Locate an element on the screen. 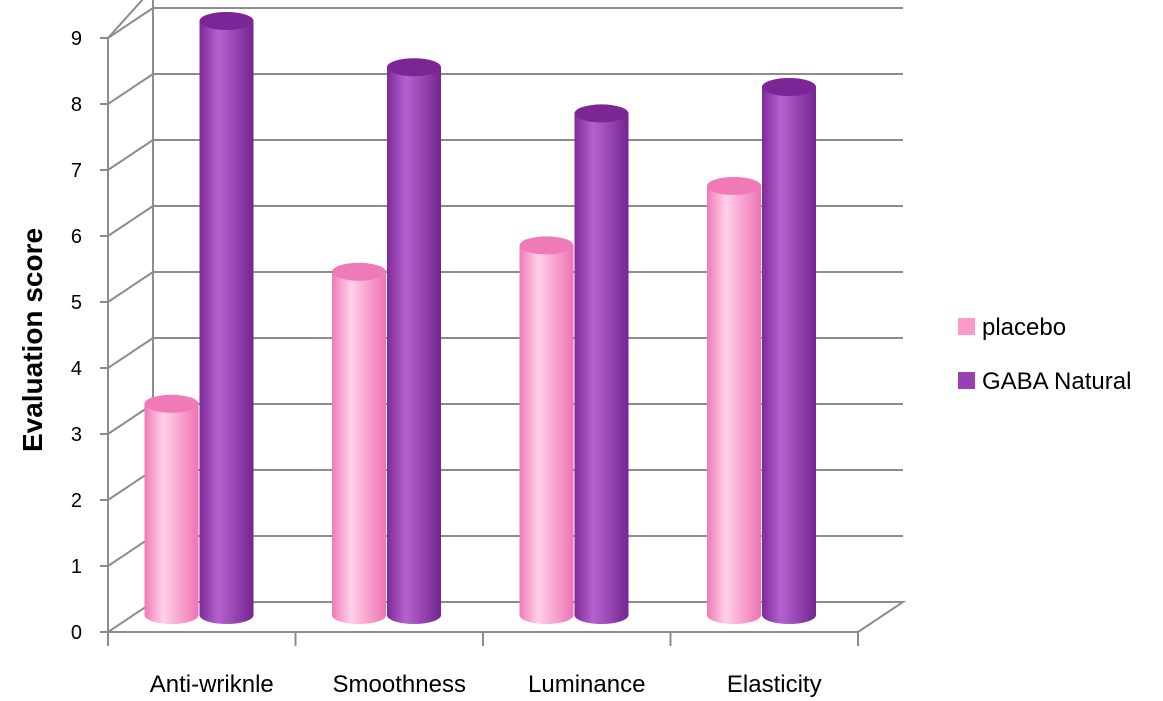 This screenshot has width=1163, height=701. x-category-label: Smoothness is located at coordinates (399, 684).